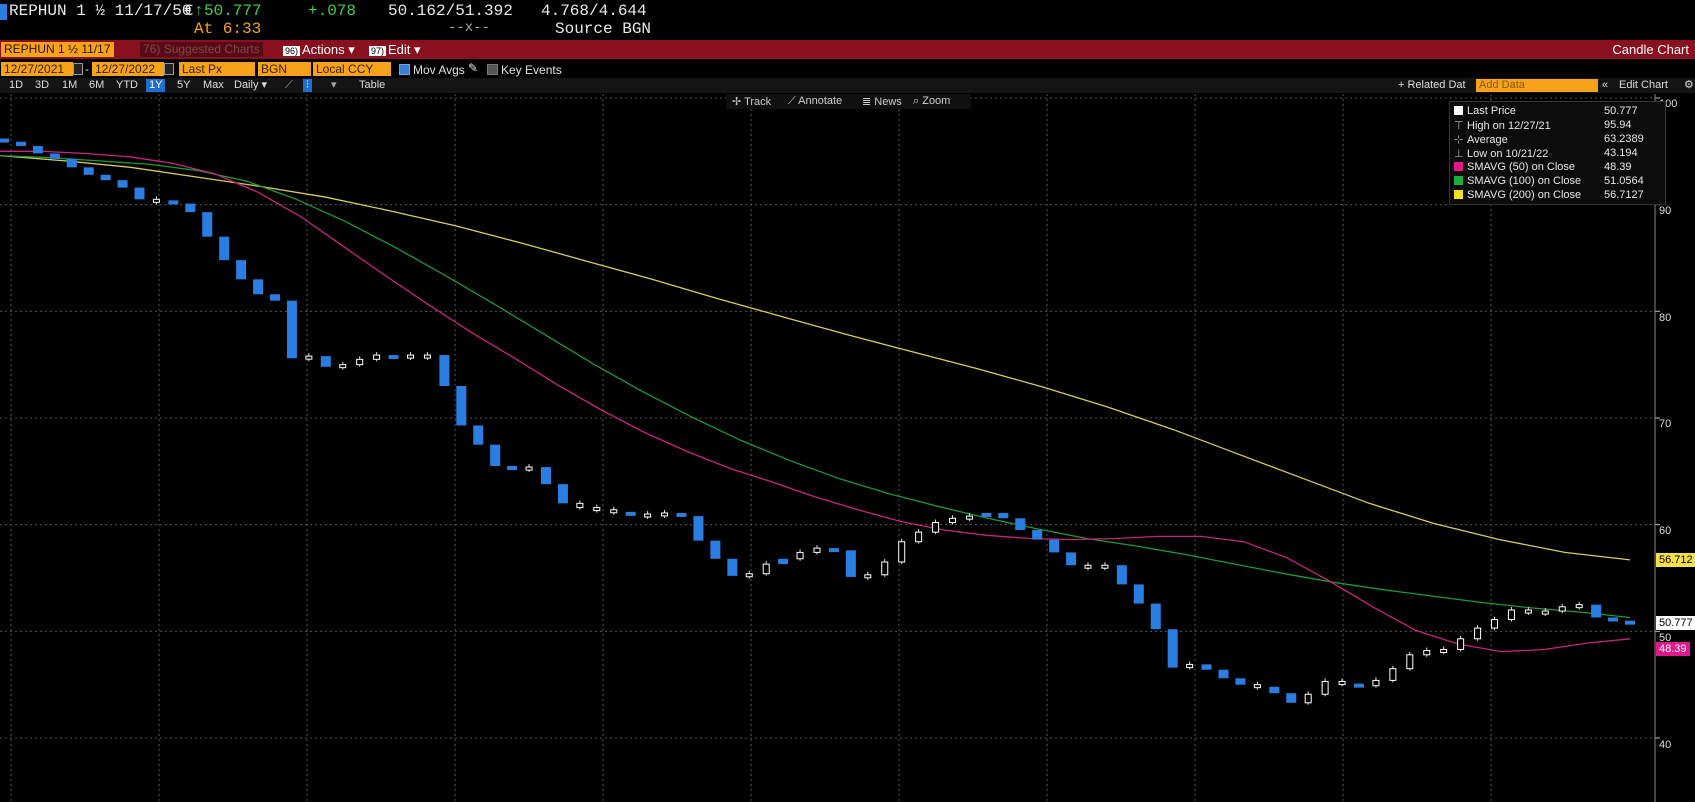 The height and width of the screenshot is (802, 1695). Describe the element at coordinates (1521, 167) in the screenshot. I see `legend-label: SMAVG (50) on Close` at that location.